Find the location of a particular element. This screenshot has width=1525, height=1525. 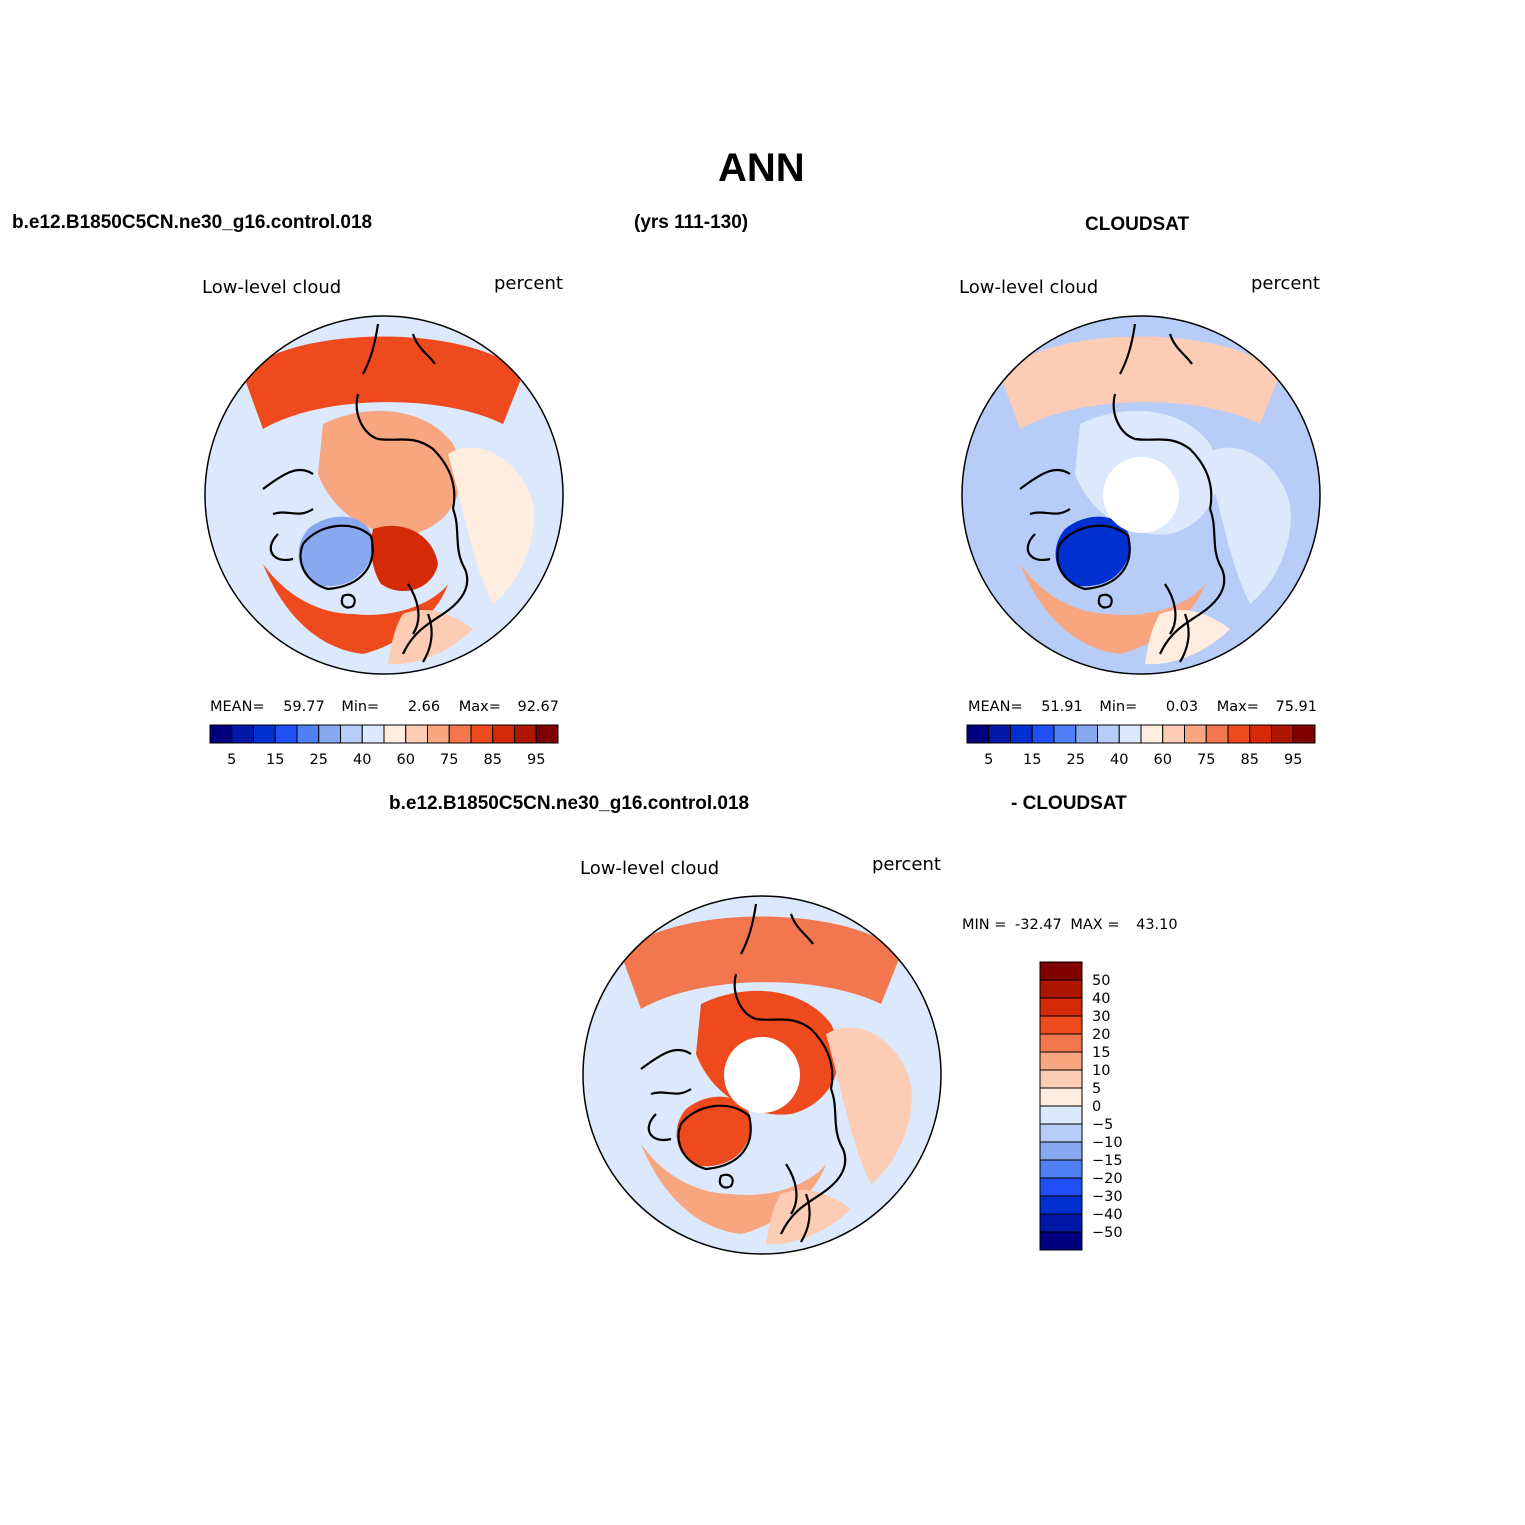

max-label: Max= is located at coordinates (479, 707).